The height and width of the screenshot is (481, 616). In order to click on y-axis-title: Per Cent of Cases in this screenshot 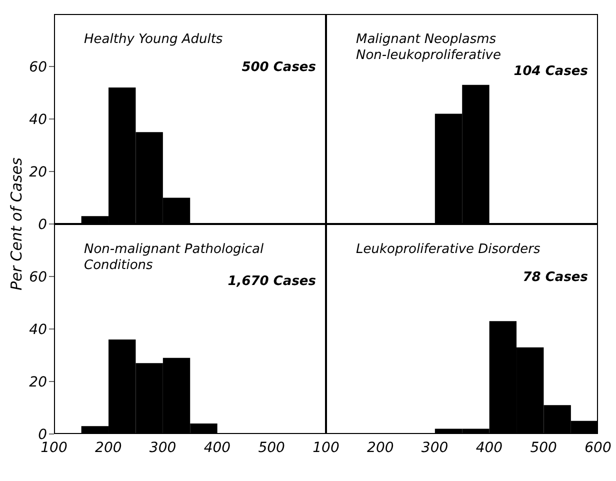, I will do `click(16, 224)`.